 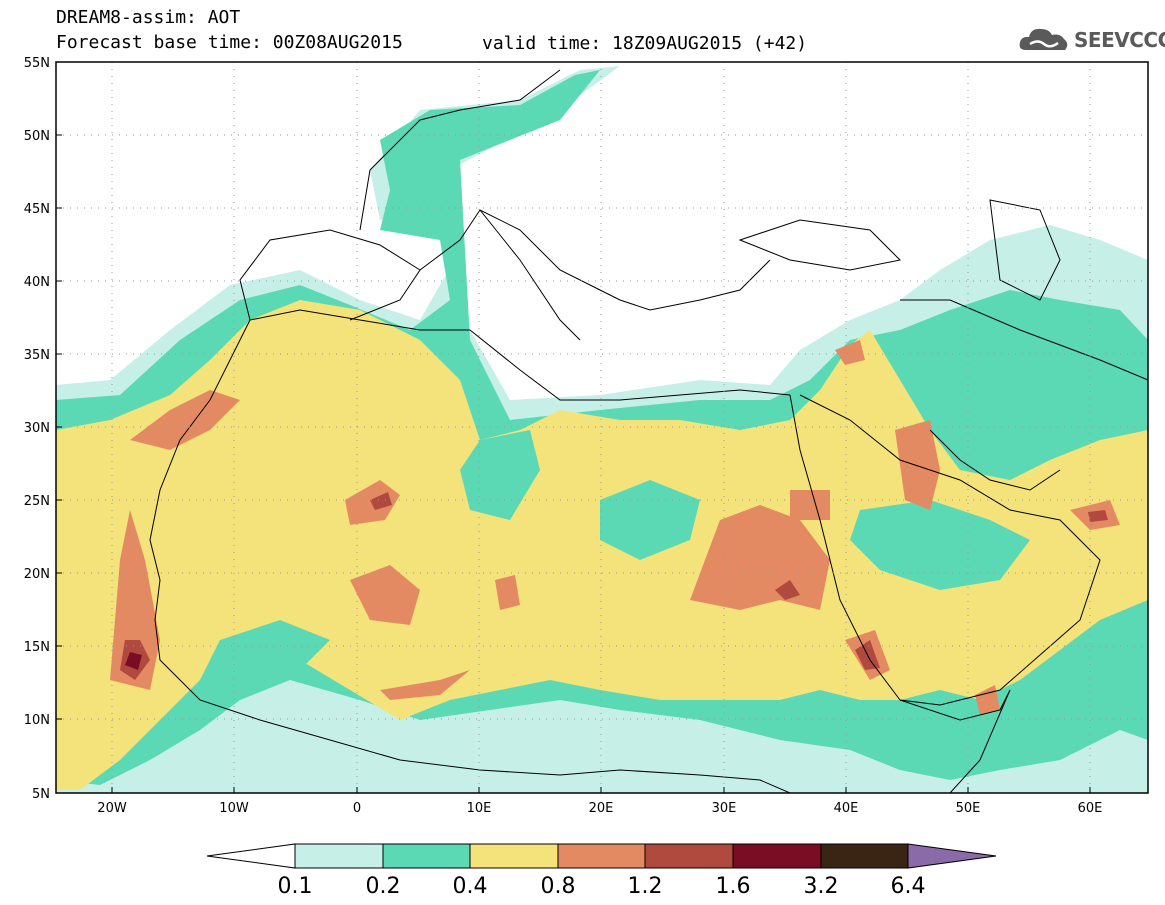 I want to click on aot-band-0.8-egypt, so click(x=810, y=505).